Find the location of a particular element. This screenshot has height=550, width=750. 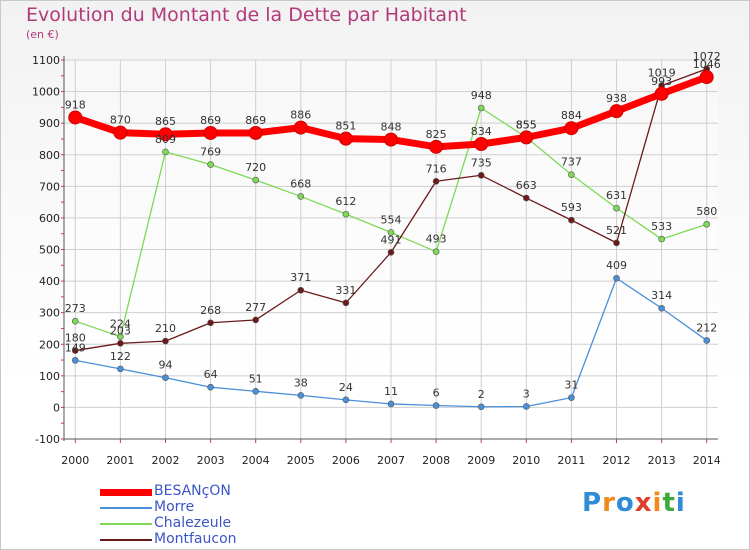

x-tick-label: 2000 is located at coordinates (75, 460).